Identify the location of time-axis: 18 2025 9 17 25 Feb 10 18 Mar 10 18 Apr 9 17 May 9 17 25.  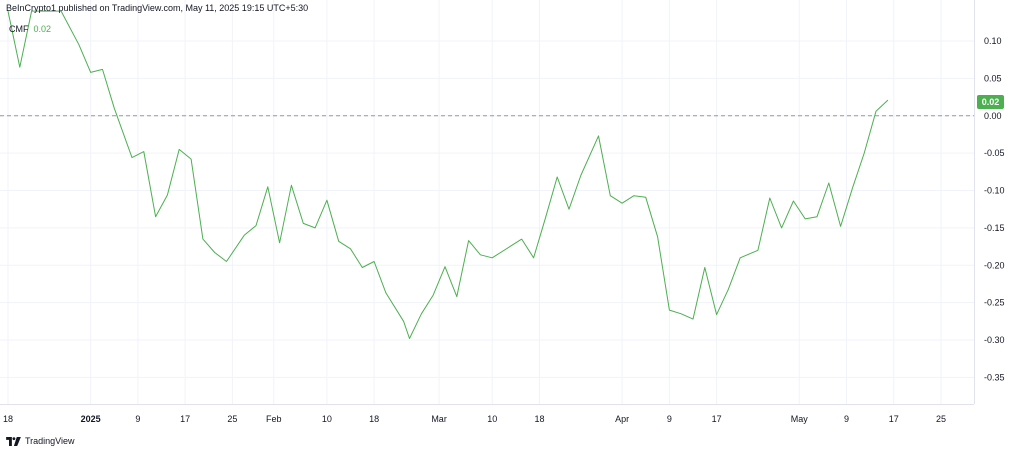
(474, 419).